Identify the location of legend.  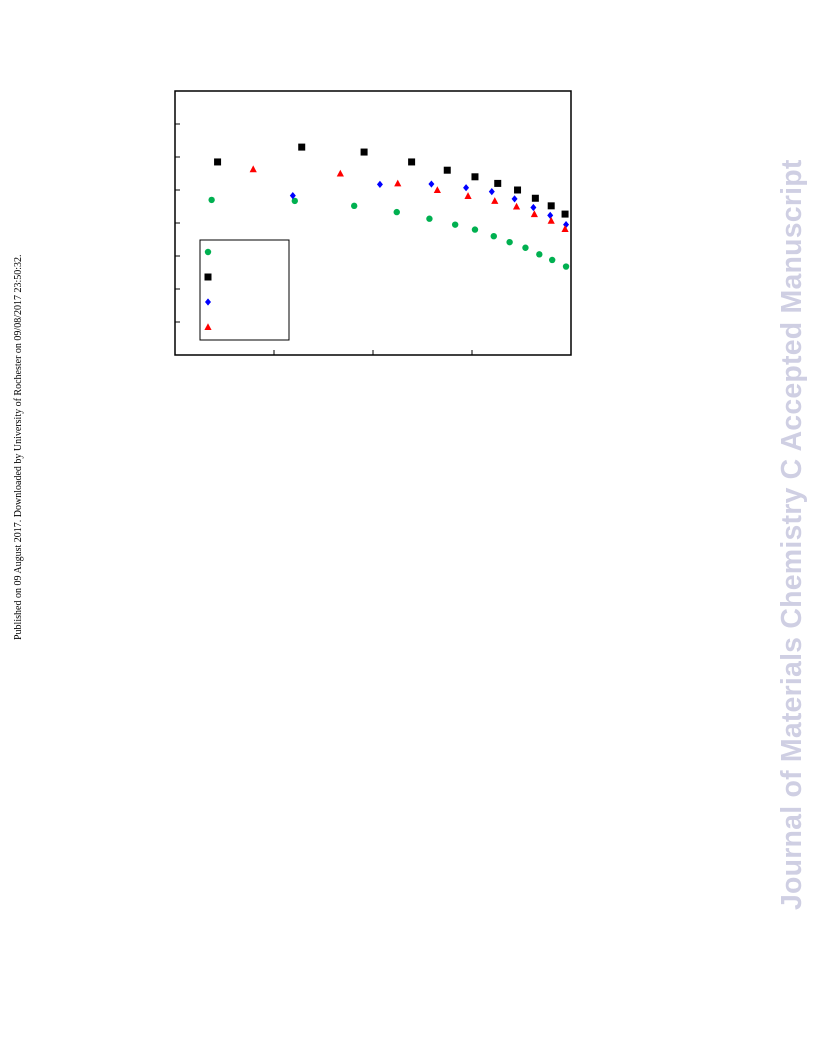
(244, 290).